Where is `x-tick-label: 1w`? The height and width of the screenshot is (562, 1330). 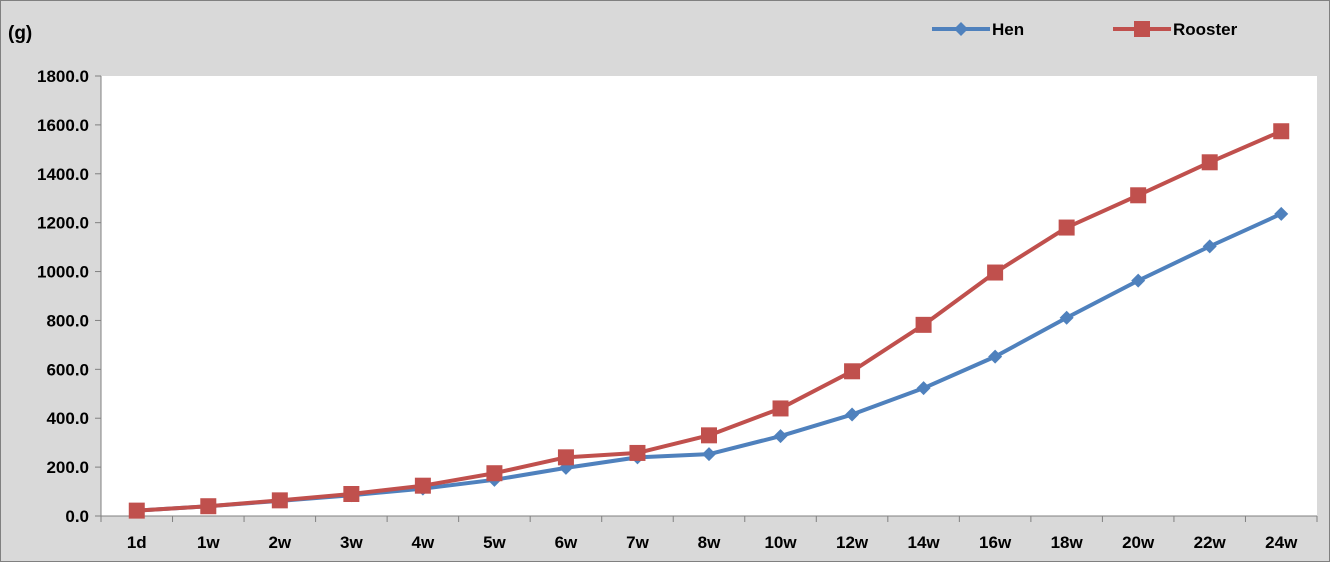 x-tick-label: 1w is located at coordinates (208, 542).